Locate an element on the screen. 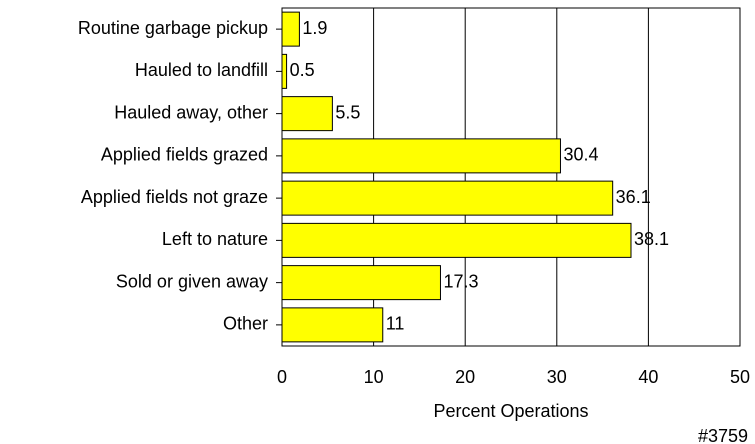 Image resolution: width=755 pixels, height=444 pixels. value-label: 1.9 is located at coordinates (314, 28).